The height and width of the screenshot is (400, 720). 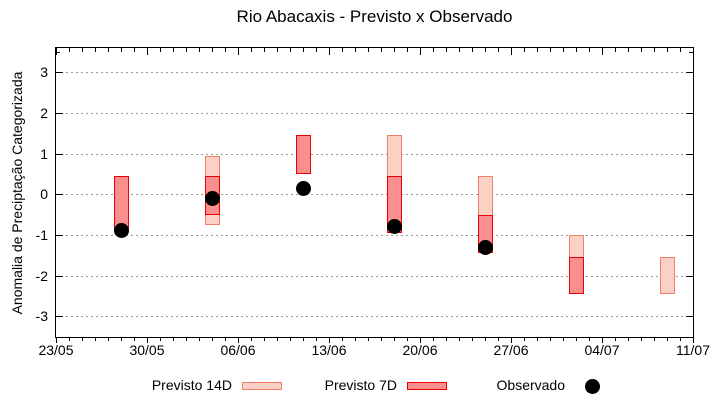 I want to click on bar-previsto-14d, so click(x=667, y=275).